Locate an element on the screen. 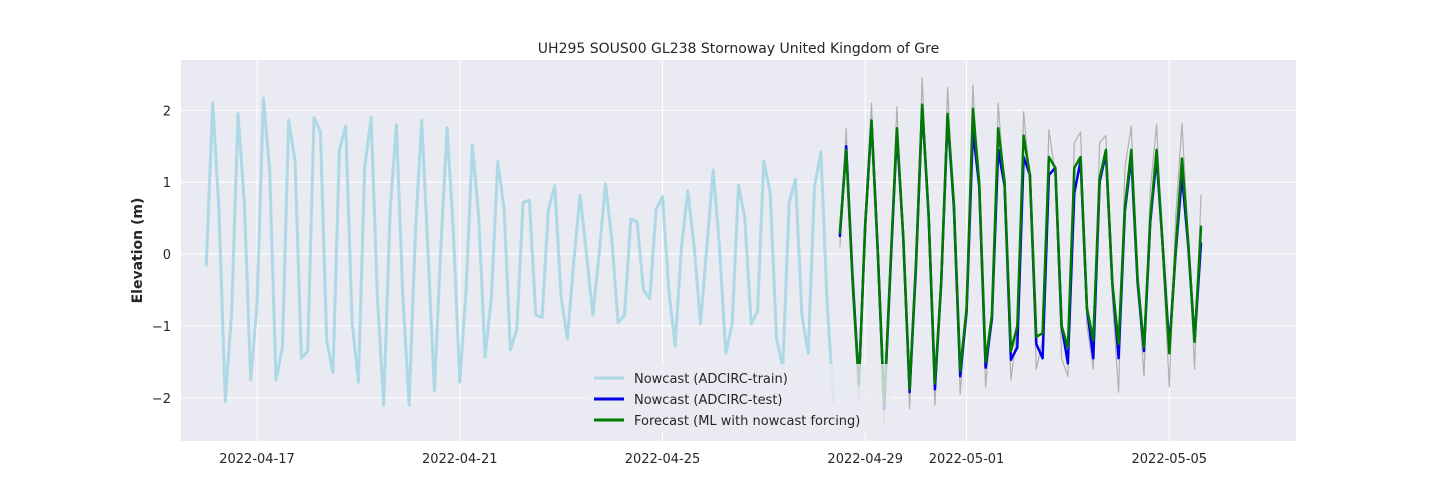 This screenshot has height=504, width=1440. y-tick-label: 2 is located at coordinates (167, 111).